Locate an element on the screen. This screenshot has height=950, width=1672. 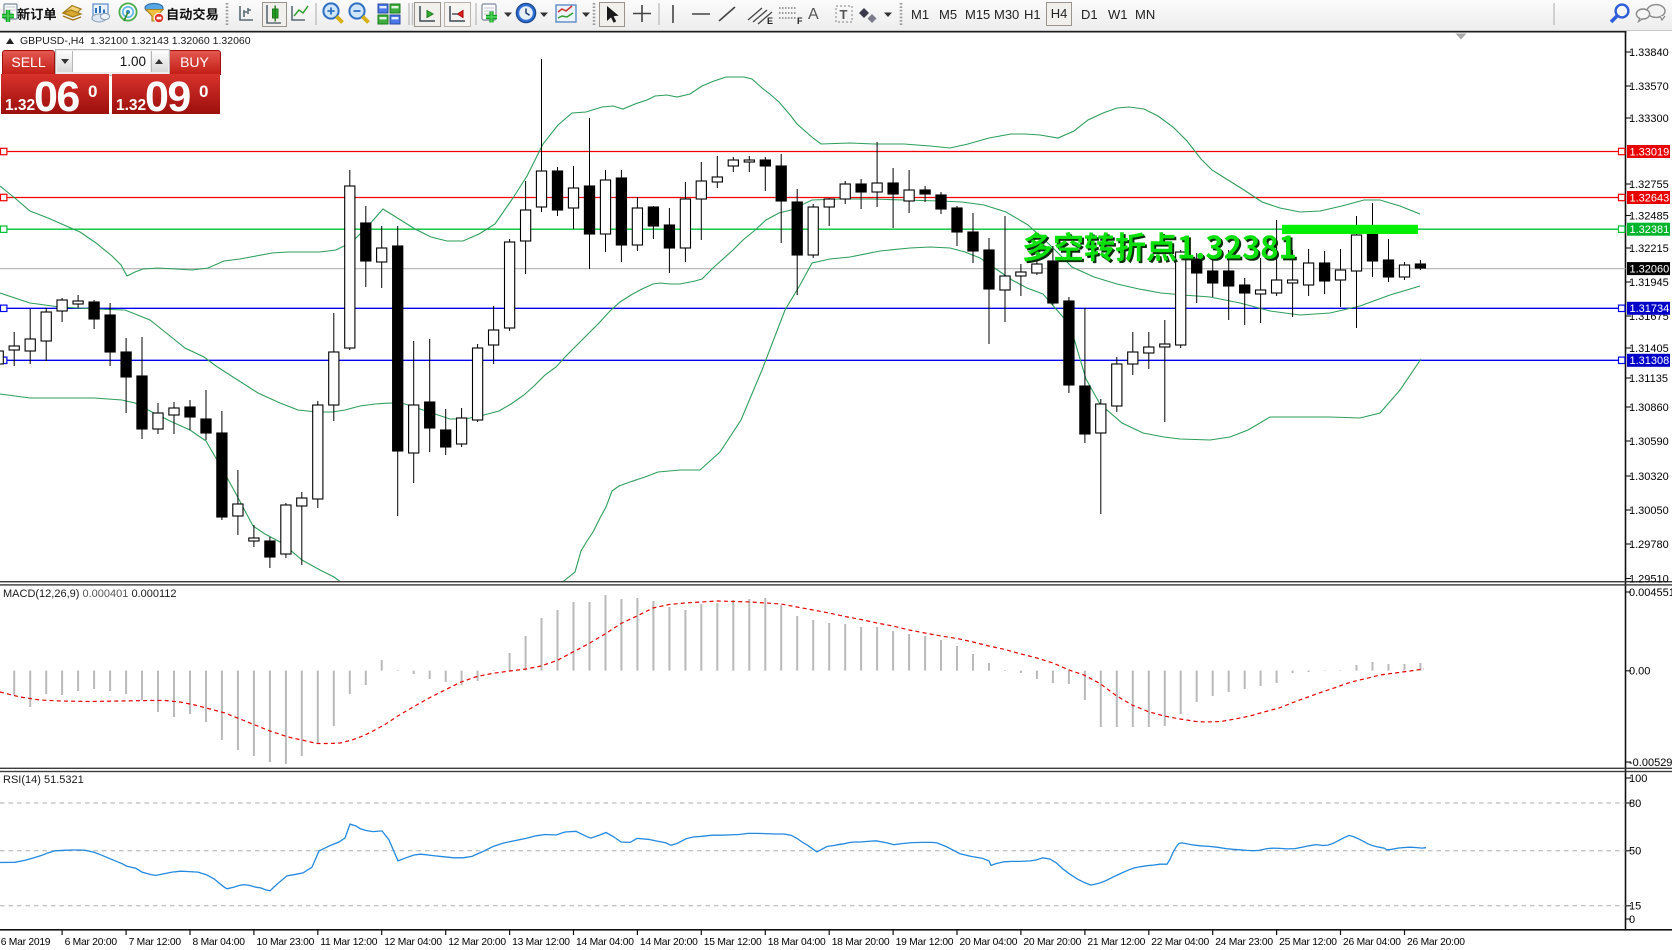
svg-text: 25 Mar 12:00 is located at coordinates (1308, 942).